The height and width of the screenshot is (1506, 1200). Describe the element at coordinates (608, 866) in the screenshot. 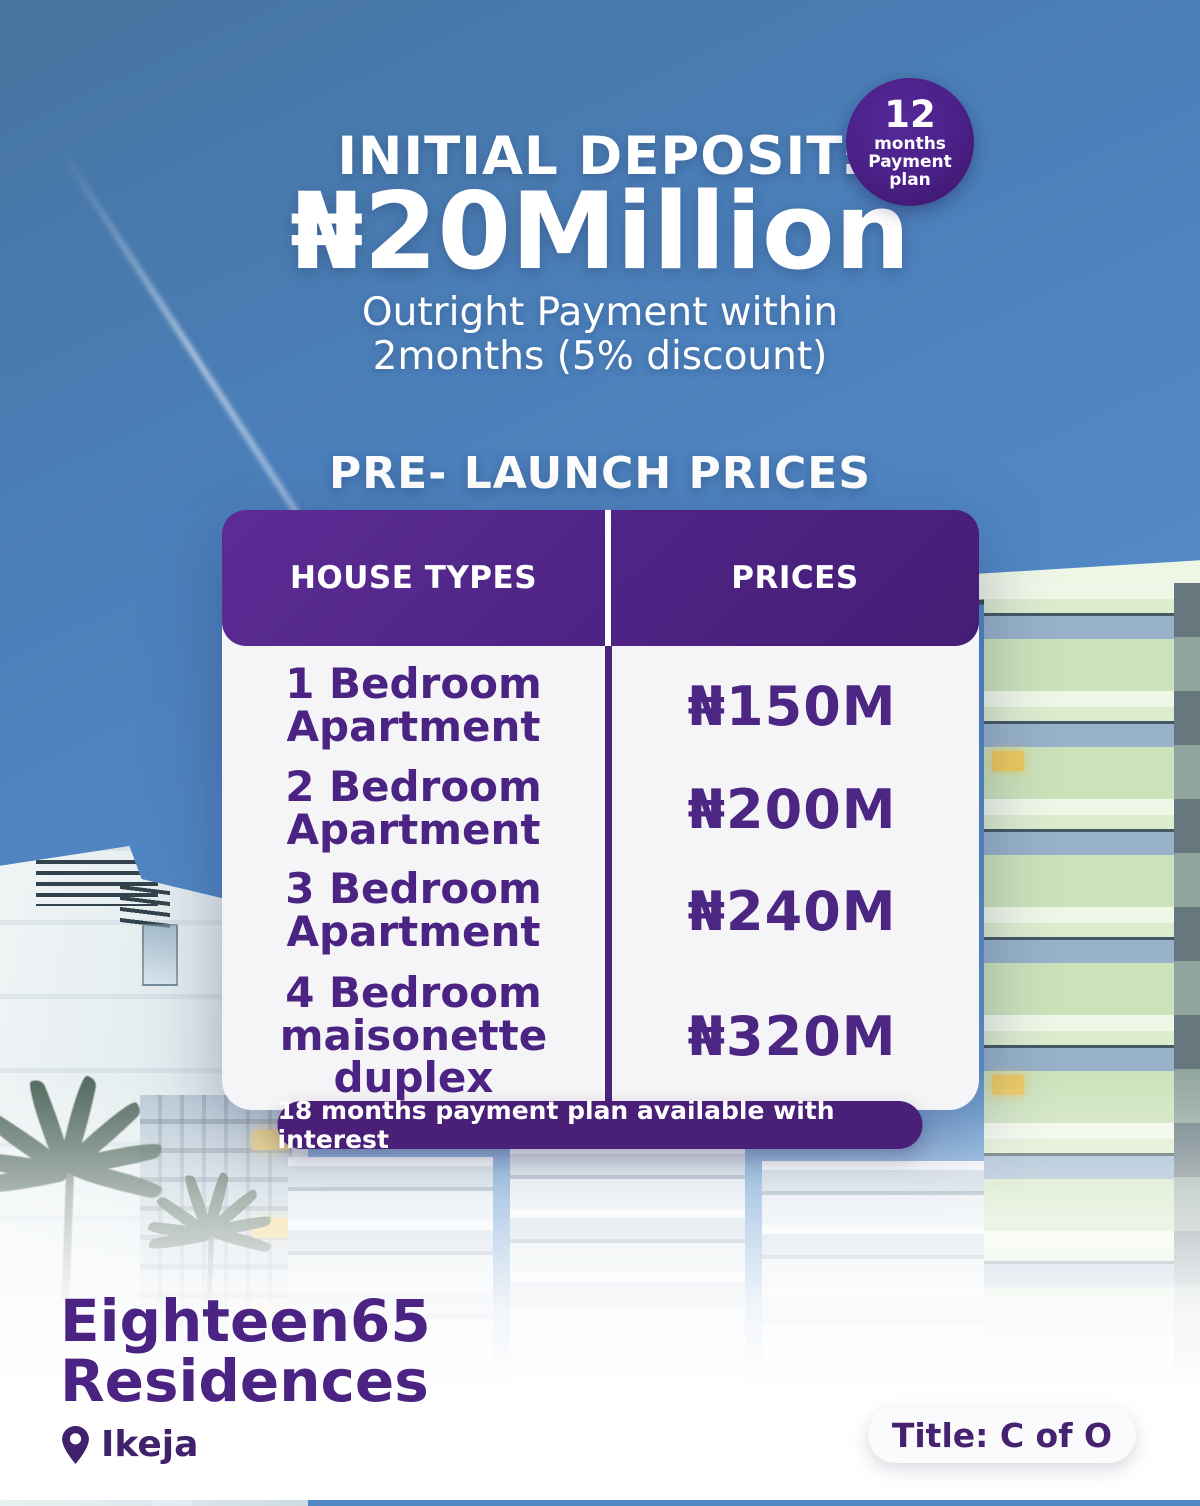

I see `body-column-divider` at that location.